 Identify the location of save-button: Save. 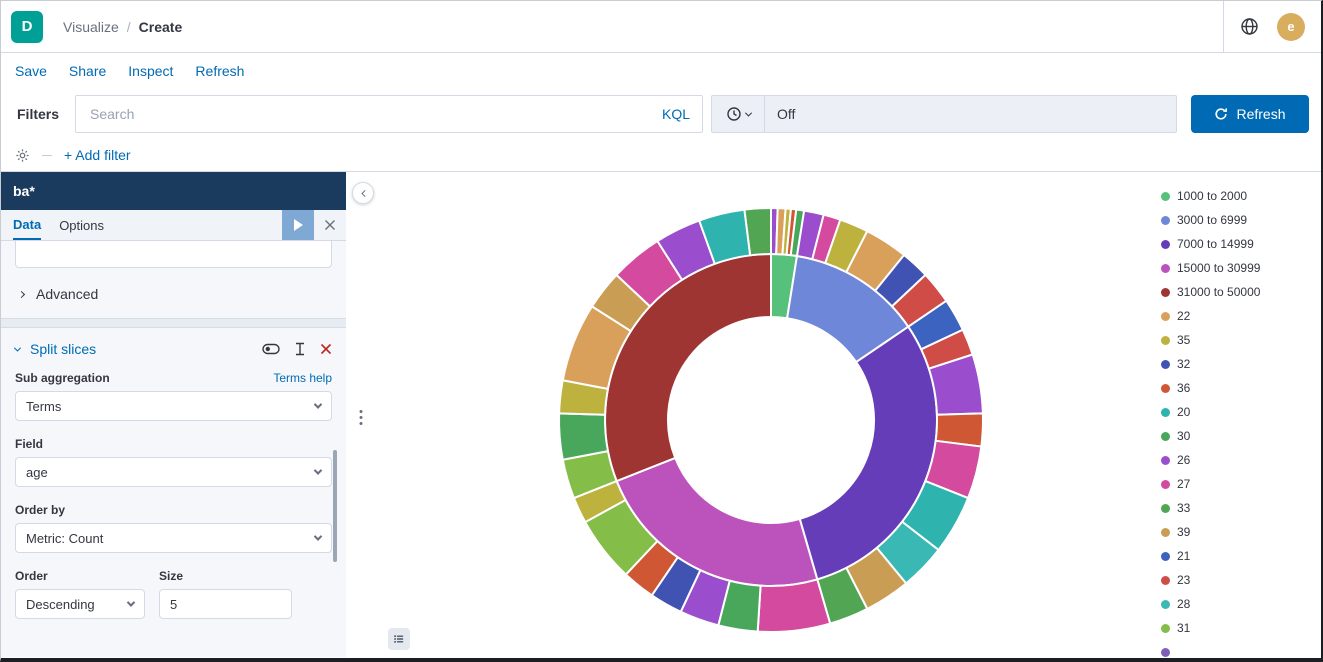
(31, 71).